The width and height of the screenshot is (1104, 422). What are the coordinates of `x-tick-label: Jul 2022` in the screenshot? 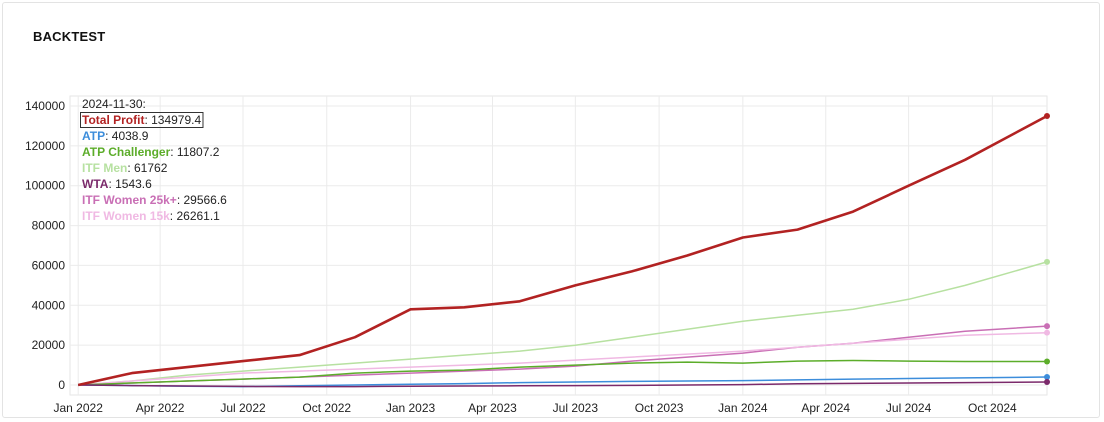 It's located at (243, 408).